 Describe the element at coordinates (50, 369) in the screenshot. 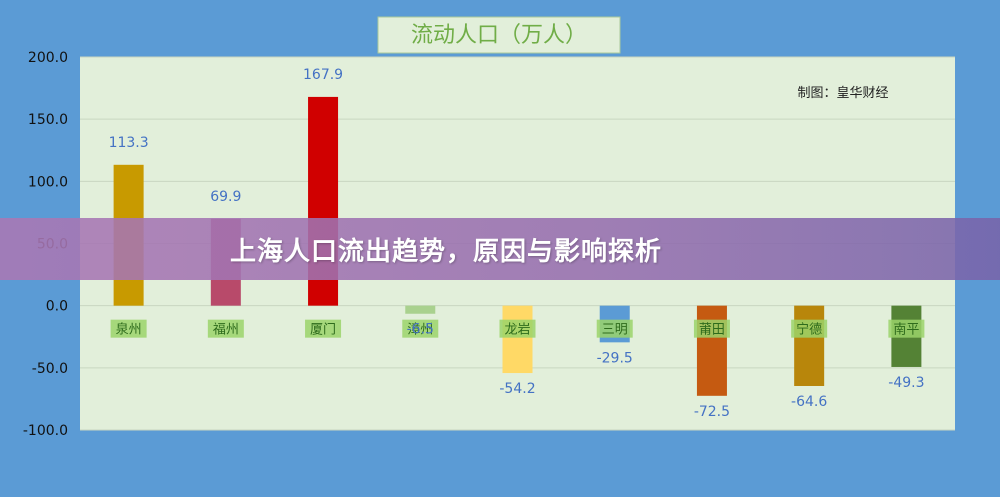

I see `y-tick-label: -50.0` at that location.